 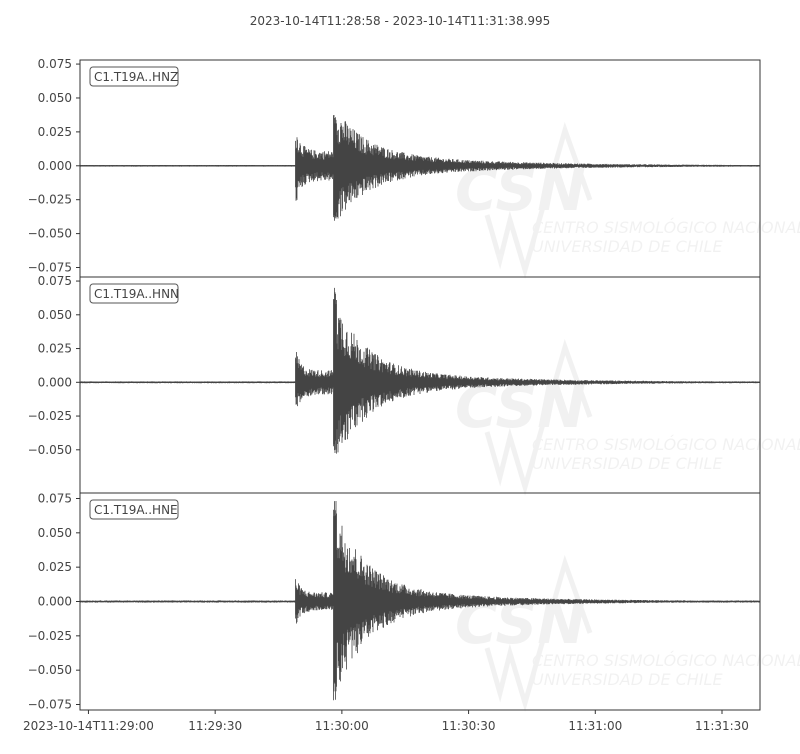 I want to click on x-tick-label: 11:29:30, so click(x=215, y=726).